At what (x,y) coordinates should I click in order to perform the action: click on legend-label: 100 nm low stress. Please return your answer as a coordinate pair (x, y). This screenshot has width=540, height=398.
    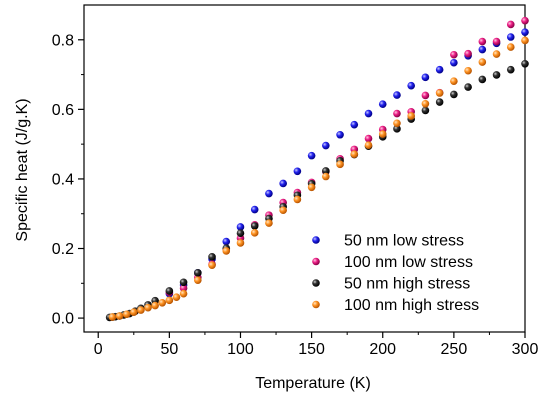
    Looking at the image, I should click on (408, 262).